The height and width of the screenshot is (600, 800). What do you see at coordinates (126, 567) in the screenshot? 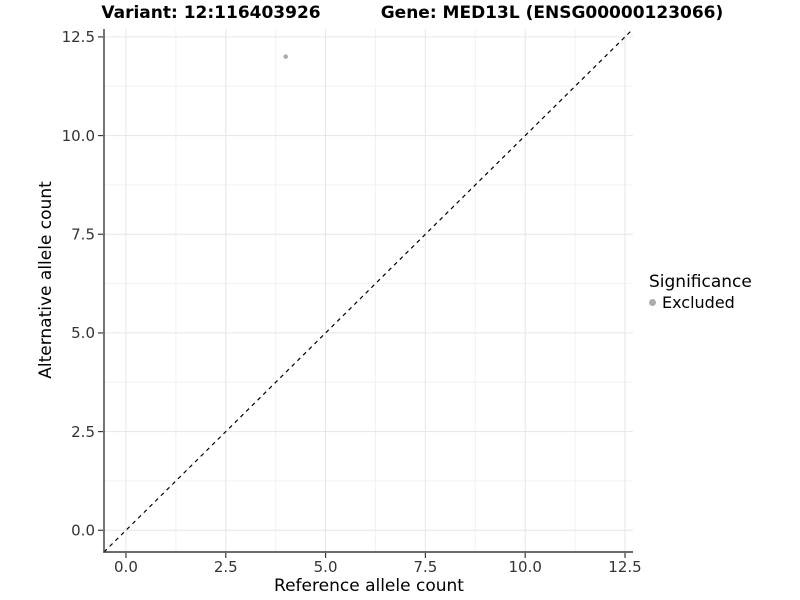
I see `x-tick-label: 0.0` at bounding box center [126, 567].